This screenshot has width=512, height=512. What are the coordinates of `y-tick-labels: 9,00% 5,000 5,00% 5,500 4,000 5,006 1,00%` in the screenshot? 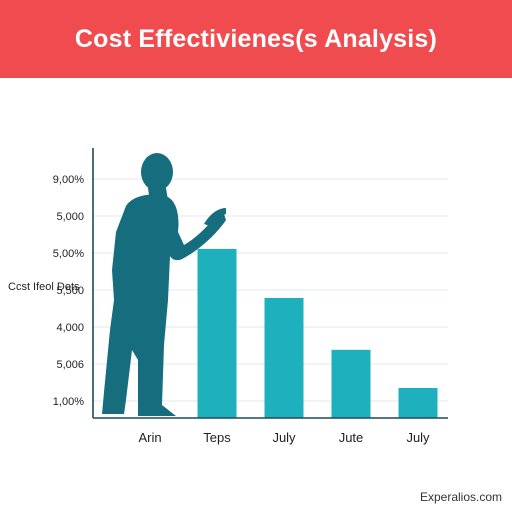 It's located at (68, 291).